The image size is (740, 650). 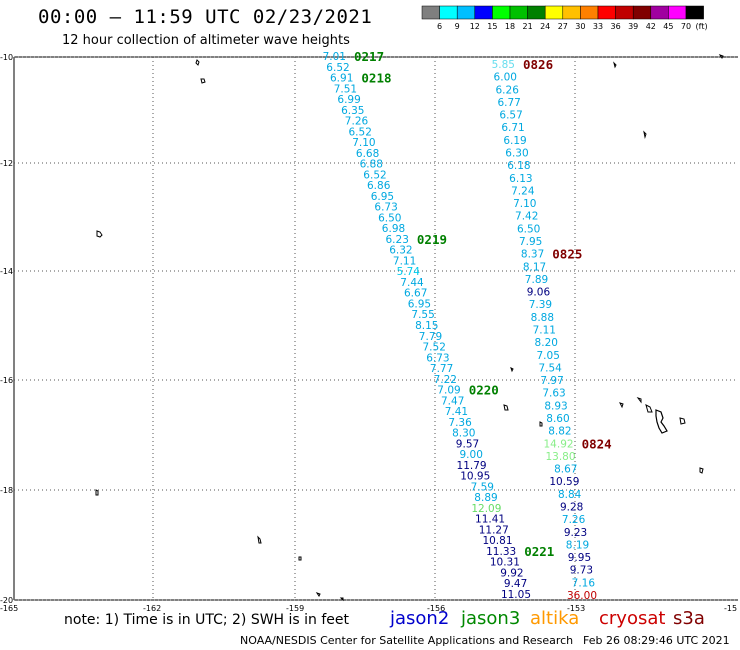 What do you see at coordinates (415, 294) in the screenshot?
I see `wave-height-value: 6.67` at bounding box center [415, 294].